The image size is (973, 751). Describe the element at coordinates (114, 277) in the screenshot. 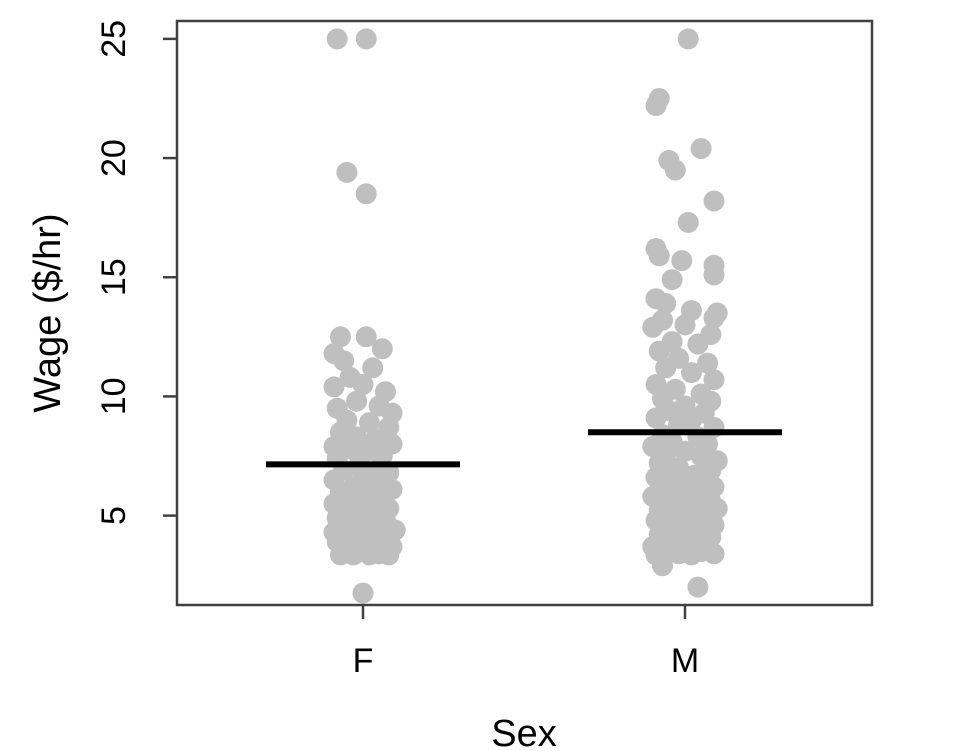

I see `y-tick-label: 15` at that location.